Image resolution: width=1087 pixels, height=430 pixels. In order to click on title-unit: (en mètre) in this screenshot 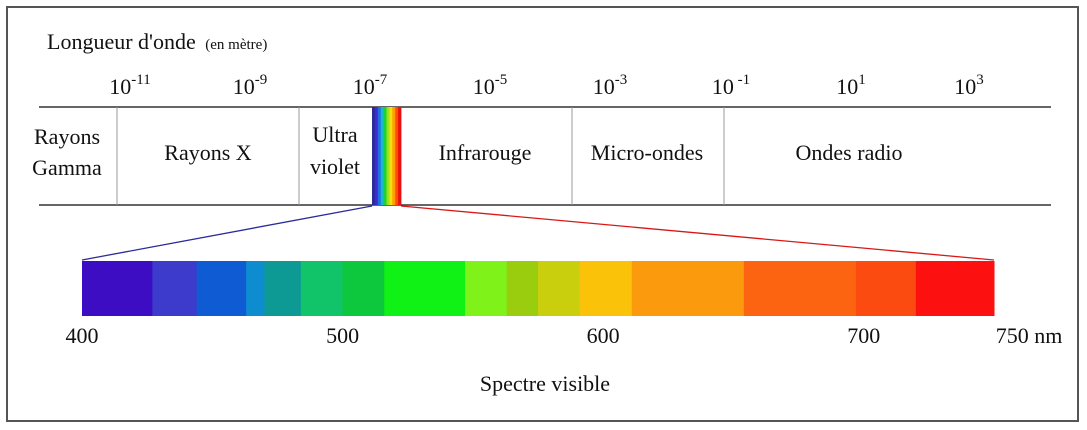, I will do `click(236, 45)`.